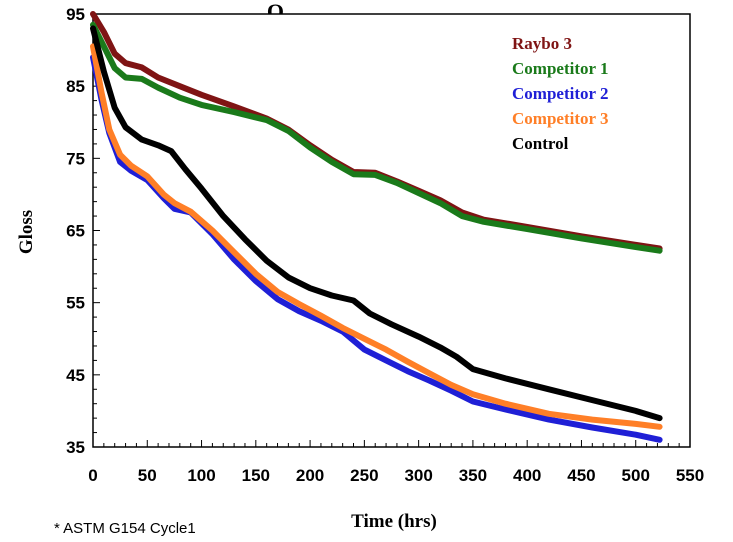 The width and height of the screenshot is (733, 542). Describe the element at coordinates (75, 447) in the screenshot. I see `y-tick-label: 35` at that location.